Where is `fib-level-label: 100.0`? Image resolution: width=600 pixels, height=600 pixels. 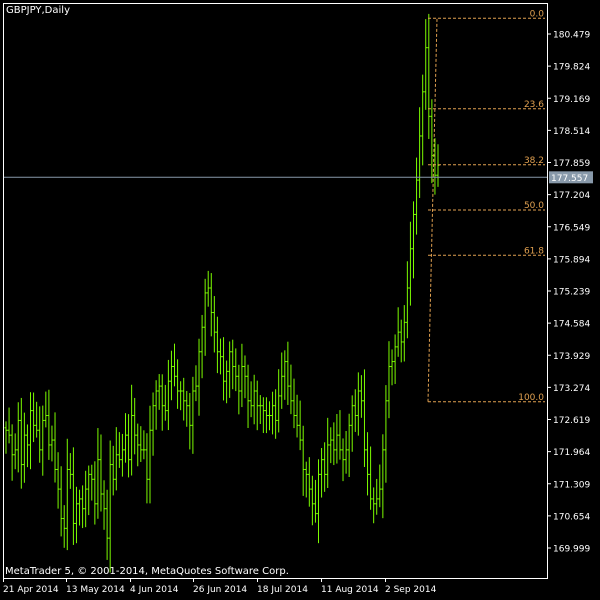 fib-level-label: 100.0 is located at coordinates (531, 398).